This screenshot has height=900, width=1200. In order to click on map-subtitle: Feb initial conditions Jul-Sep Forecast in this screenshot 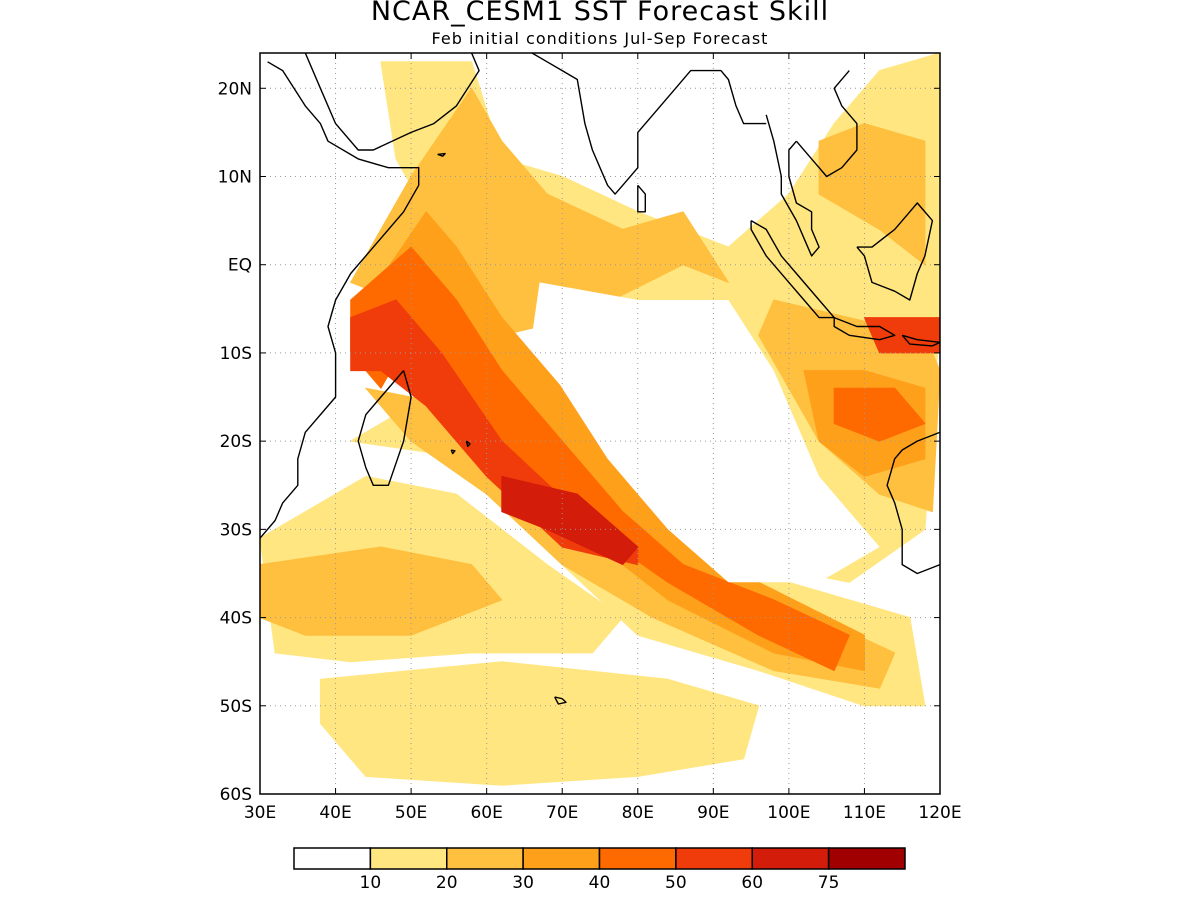, I will do `click(600, 38)`.